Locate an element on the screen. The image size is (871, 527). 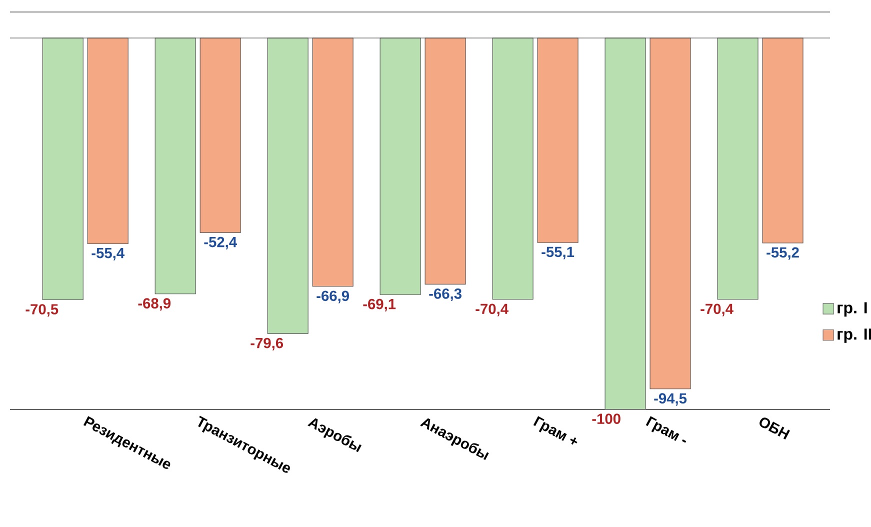
x-tick-label: ОБН is located at coordinates (775, 429).